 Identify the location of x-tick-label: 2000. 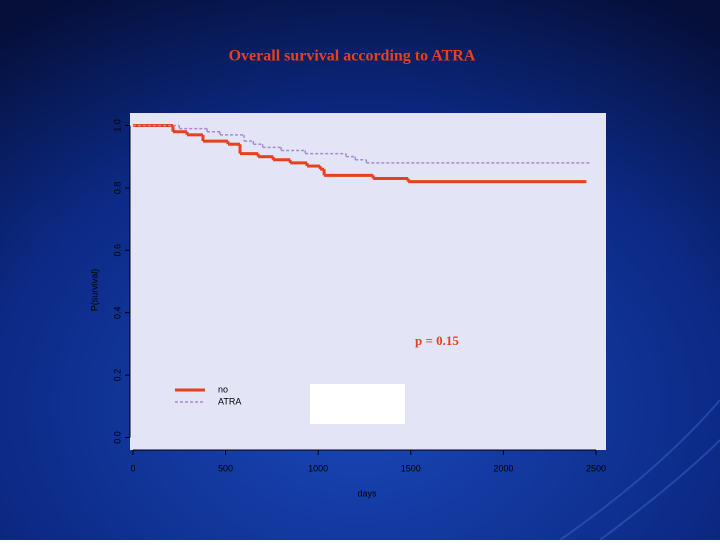
(503, 468).